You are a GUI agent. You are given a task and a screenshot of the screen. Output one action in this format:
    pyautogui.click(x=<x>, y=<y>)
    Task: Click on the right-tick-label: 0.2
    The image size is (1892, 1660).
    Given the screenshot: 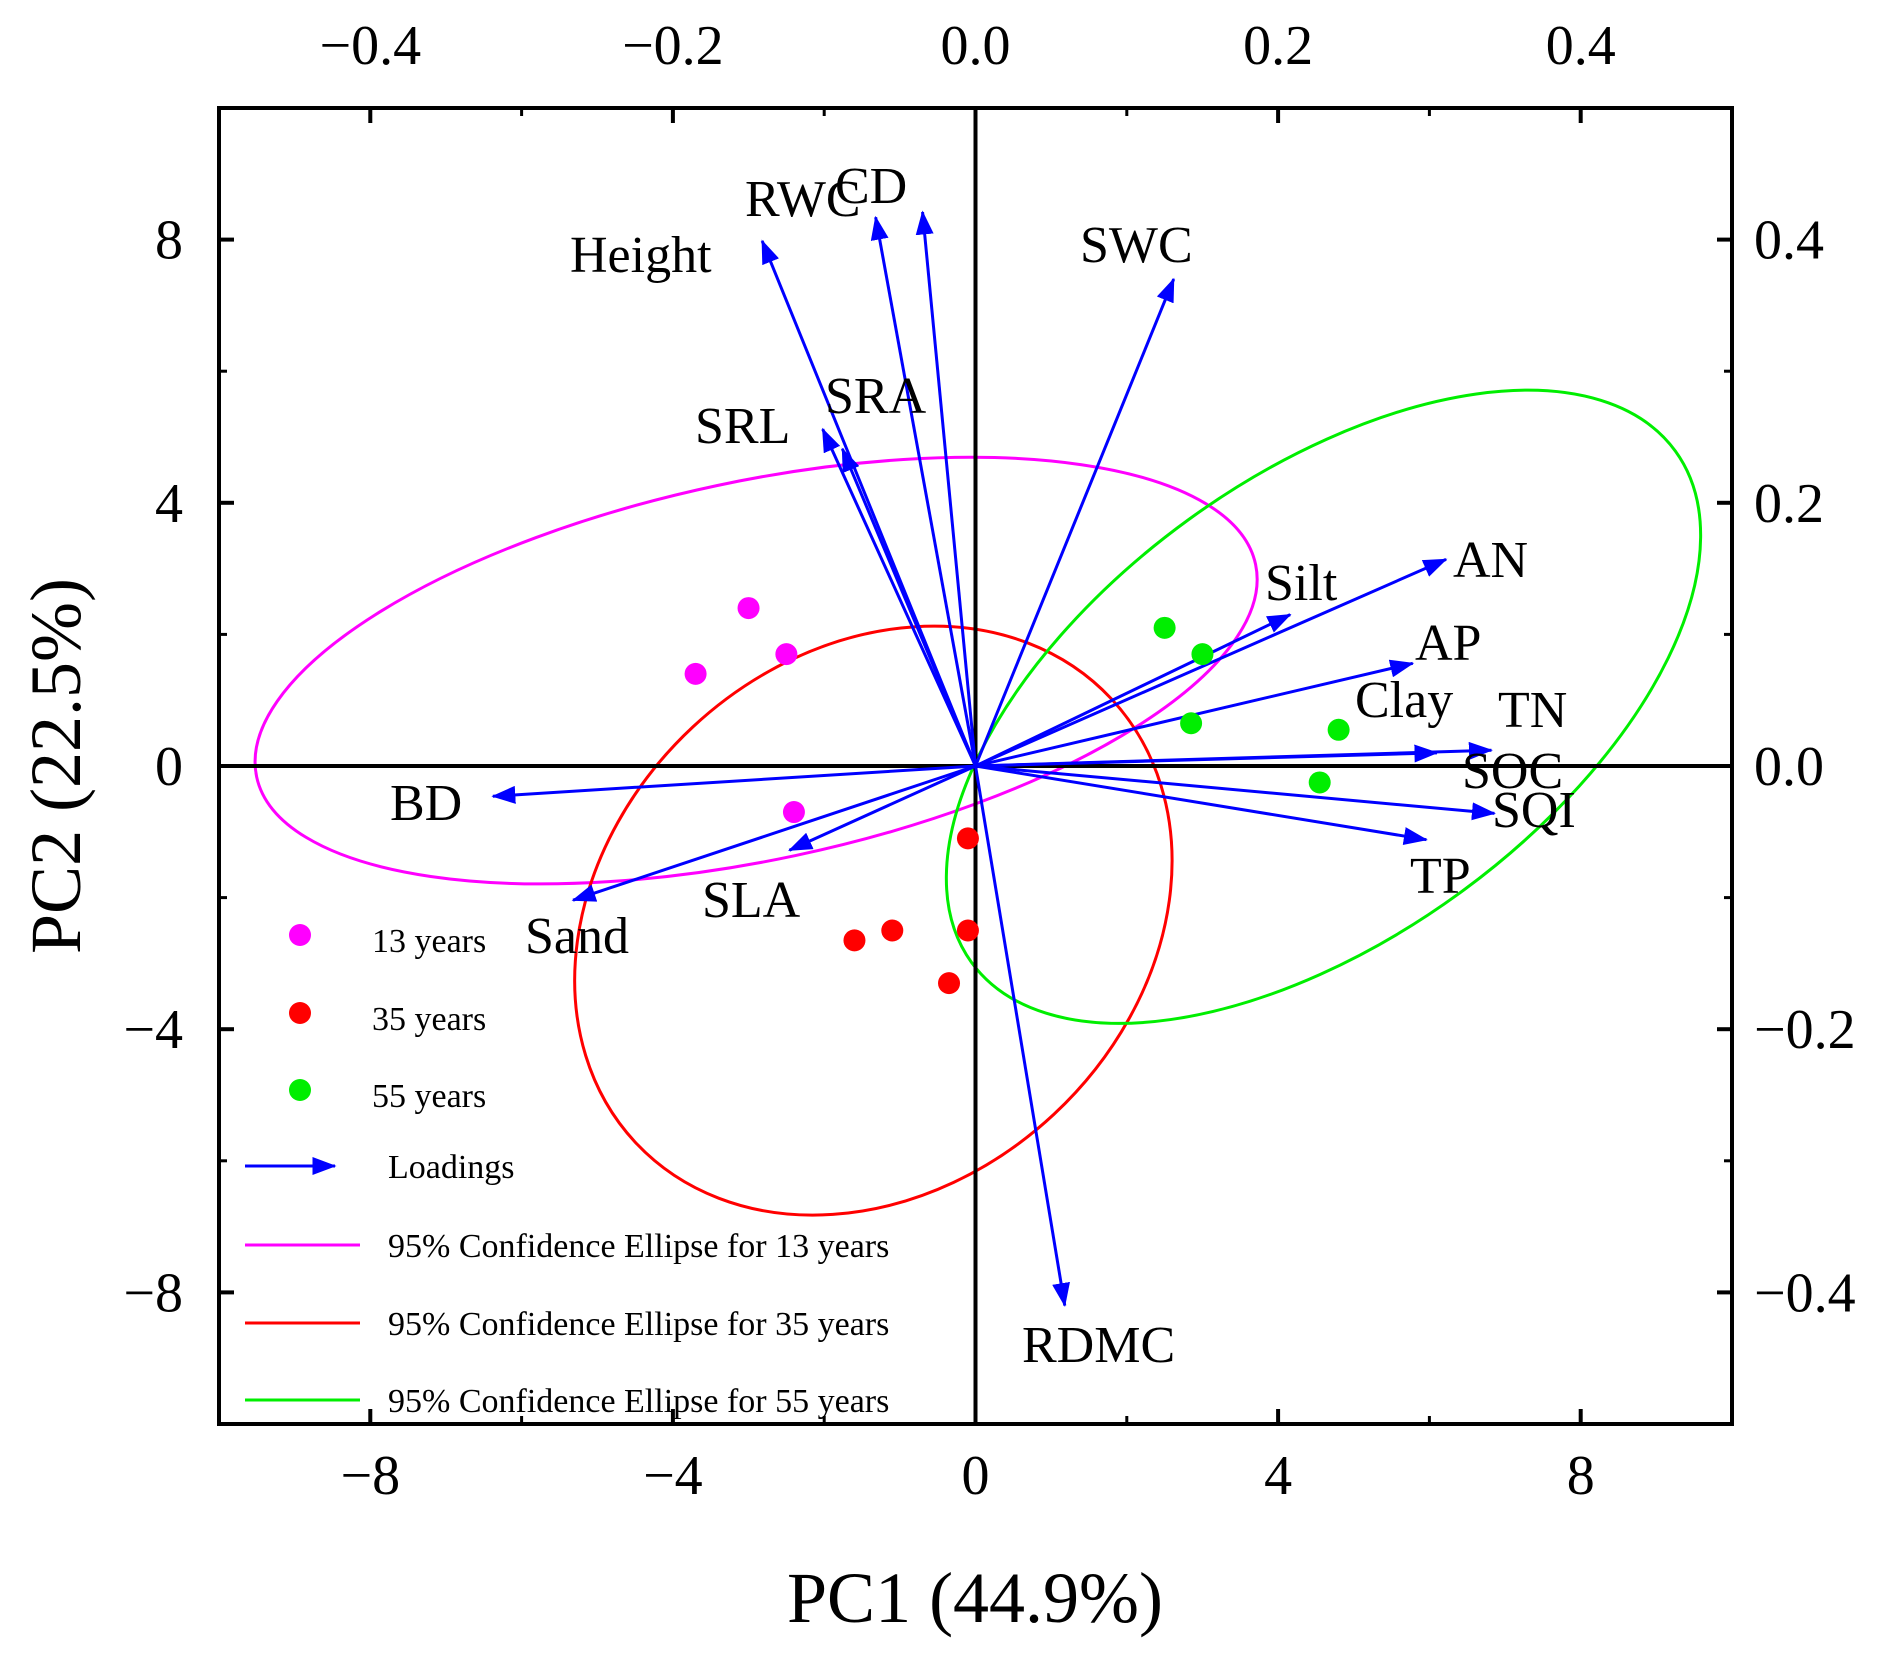 What is the action you would take?
    pyautogui.click(x=1789, y=504)
    